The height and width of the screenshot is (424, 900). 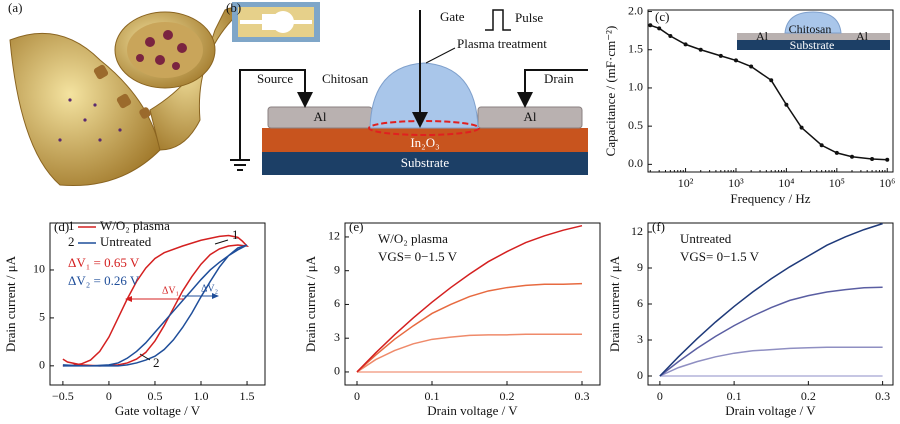 I want to click on annotation: 2, so click(x=156, y=362).